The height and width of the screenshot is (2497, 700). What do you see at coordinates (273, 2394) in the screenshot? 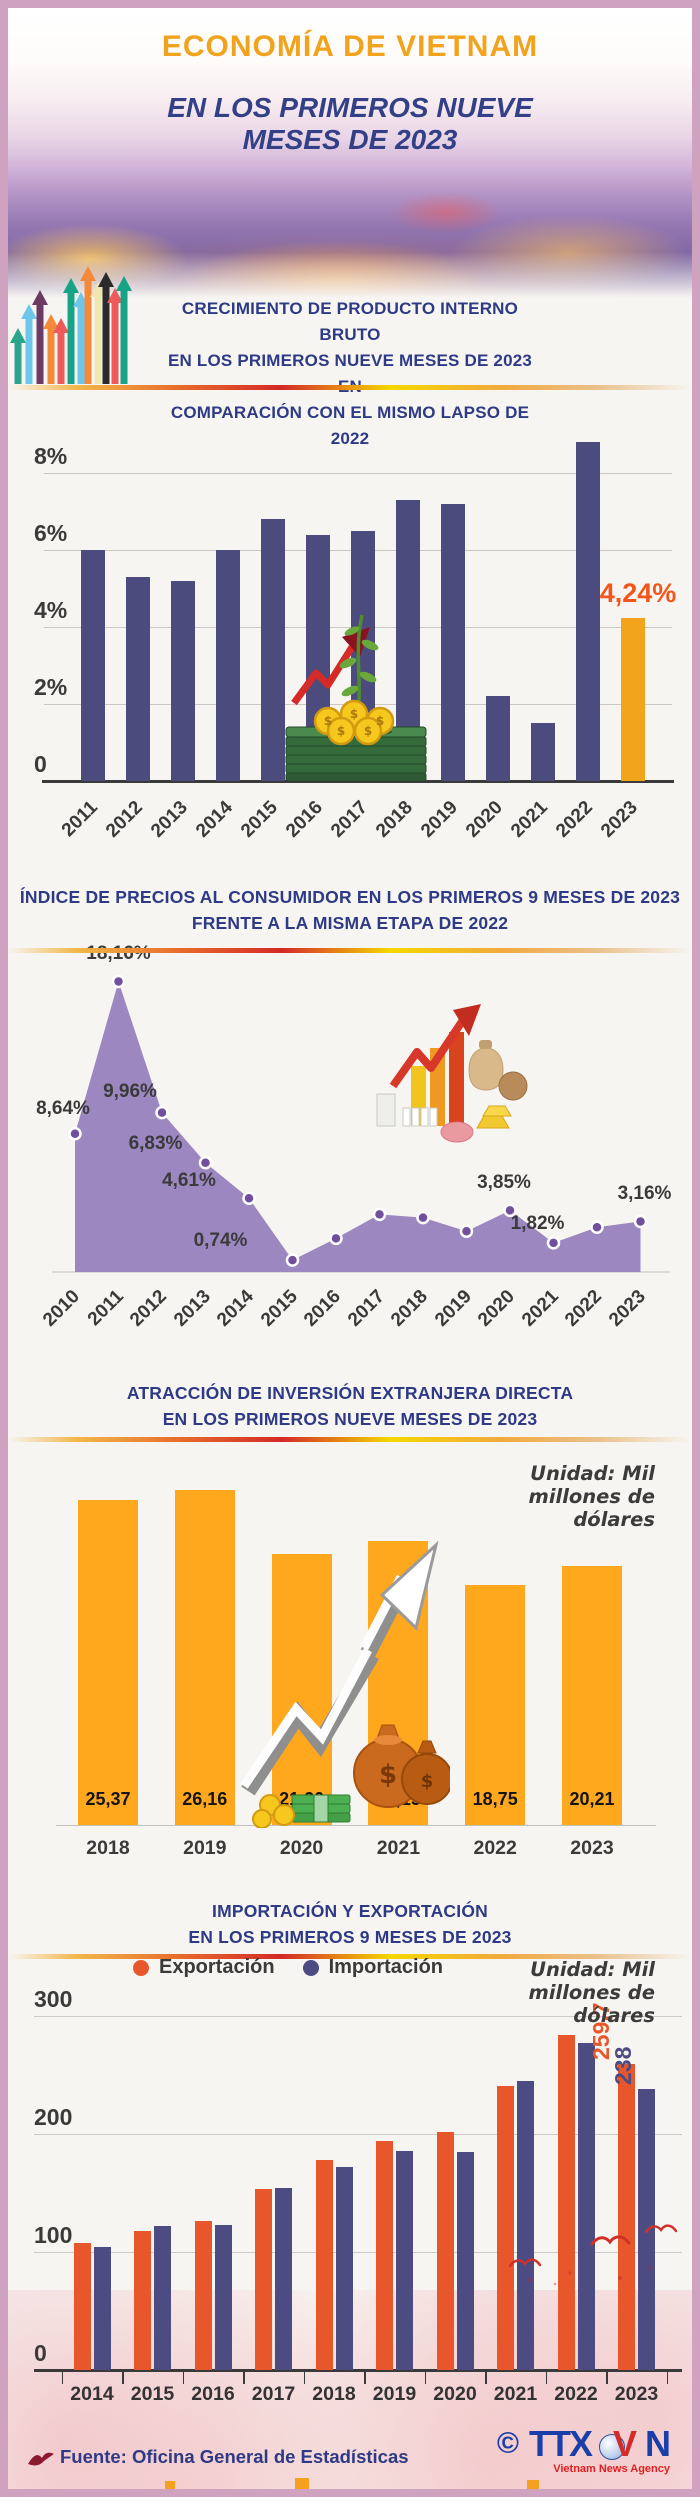
I see `trade-xtick-2017: 2017` at bounding box center [273, 2394].